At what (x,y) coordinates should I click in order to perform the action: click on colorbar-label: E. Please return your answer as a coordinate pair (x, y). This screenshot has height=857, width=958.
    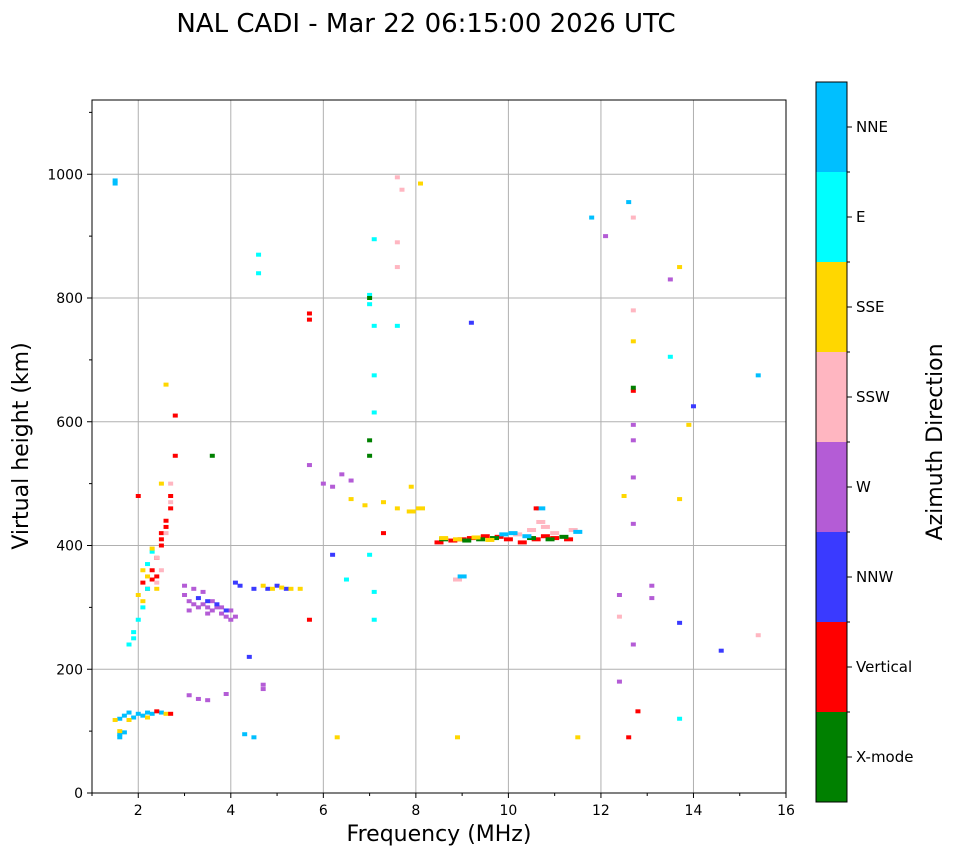
    Looking at the image, I should click on (860, 217).